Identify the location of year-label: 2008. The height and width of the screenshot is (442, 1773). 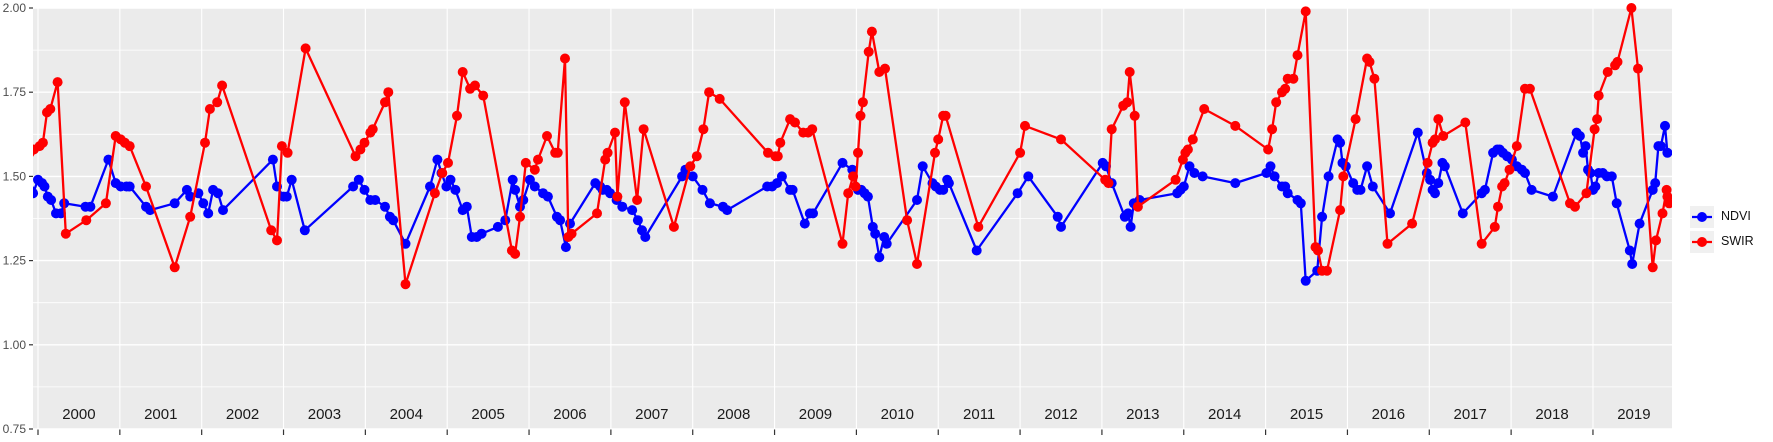
(733, 414).